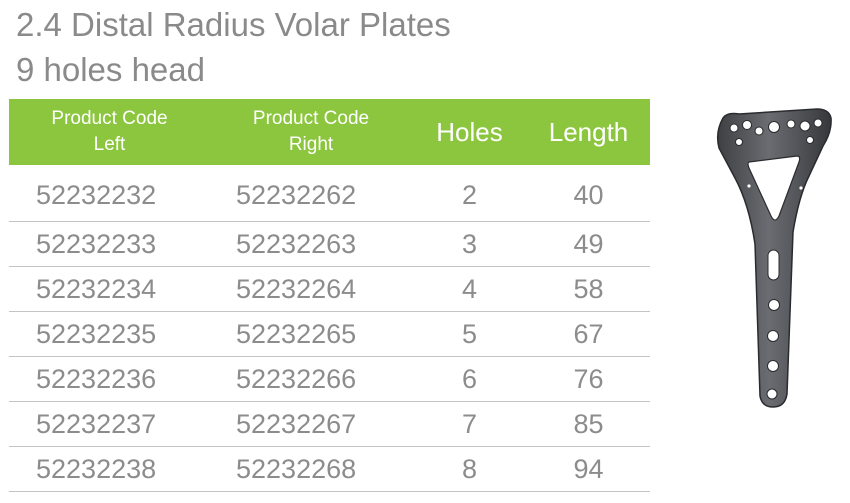  Describe the element at coordinates (588, 193) in the screenshot. I see `cell-length: 40` at that location.